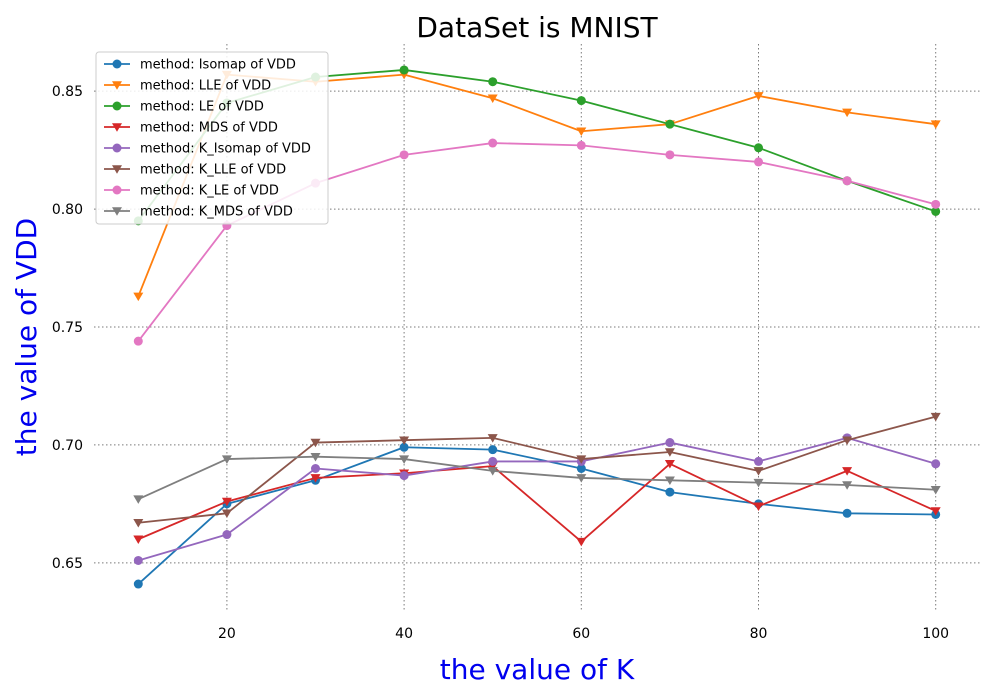 The height and width of the screenshot is (700, 1000). I want to click on legend-label: method: K_LE of VDD, so click(209, 191).